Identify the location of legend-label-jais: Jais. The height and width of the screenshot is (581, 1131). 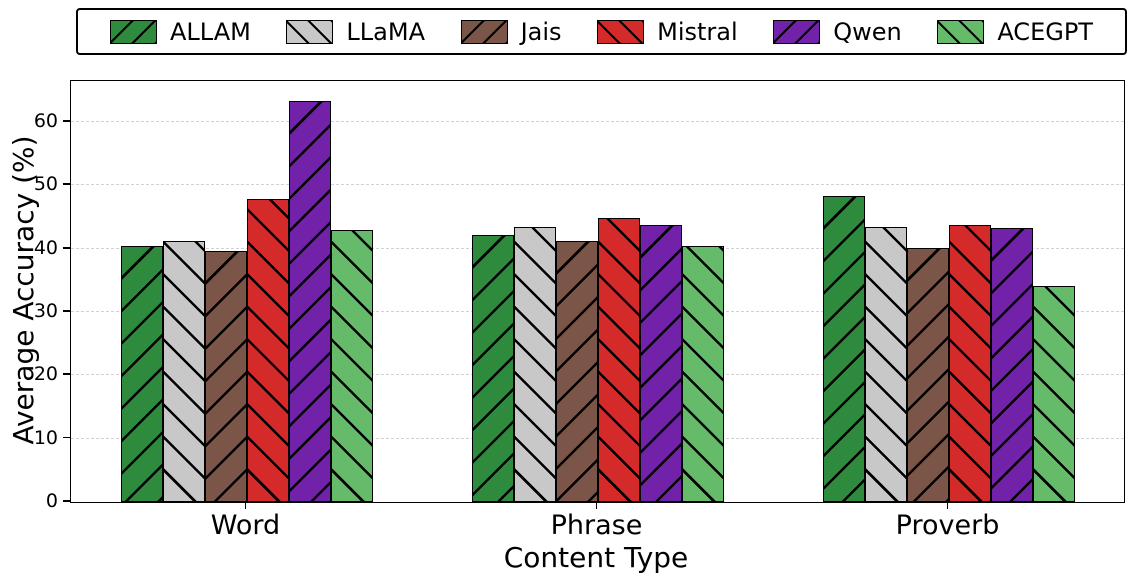
(541, 31).